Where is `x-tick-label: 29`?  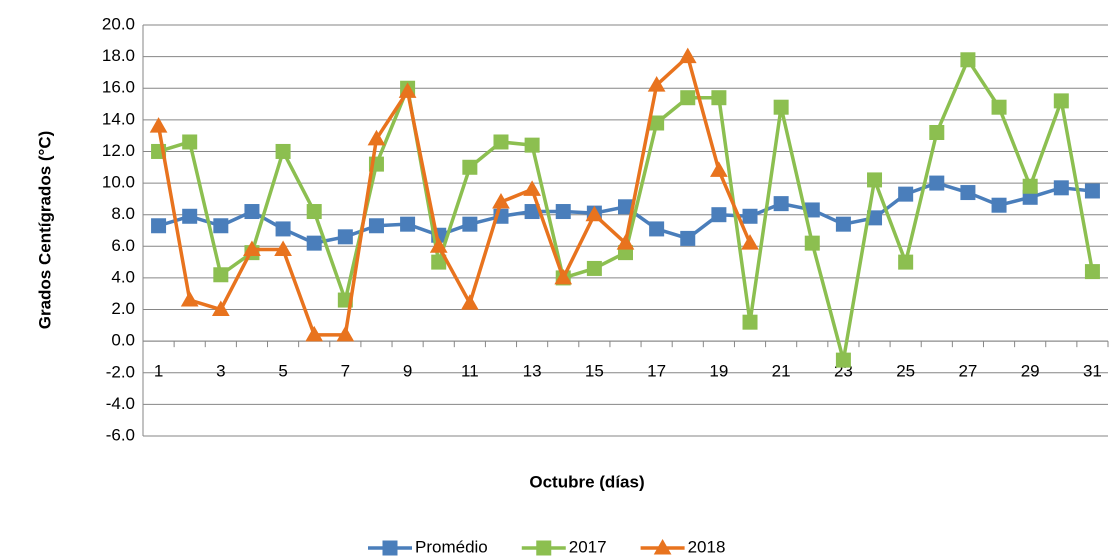
x-tick-label: 29 is located at coordinates (1030, 371).